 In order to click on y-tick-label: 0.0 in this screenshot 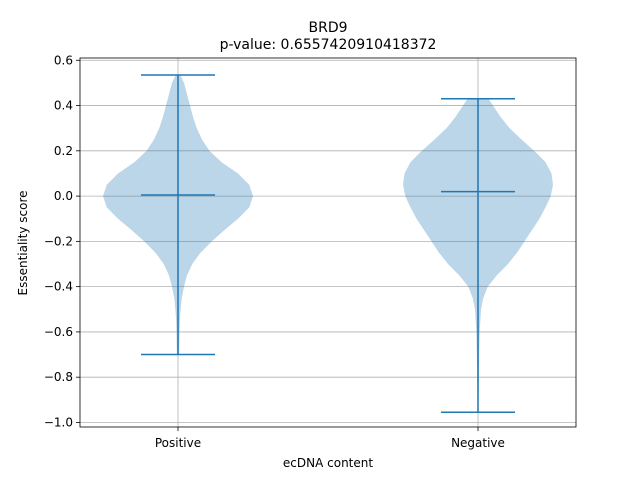, I will do `click(63, 196)`.